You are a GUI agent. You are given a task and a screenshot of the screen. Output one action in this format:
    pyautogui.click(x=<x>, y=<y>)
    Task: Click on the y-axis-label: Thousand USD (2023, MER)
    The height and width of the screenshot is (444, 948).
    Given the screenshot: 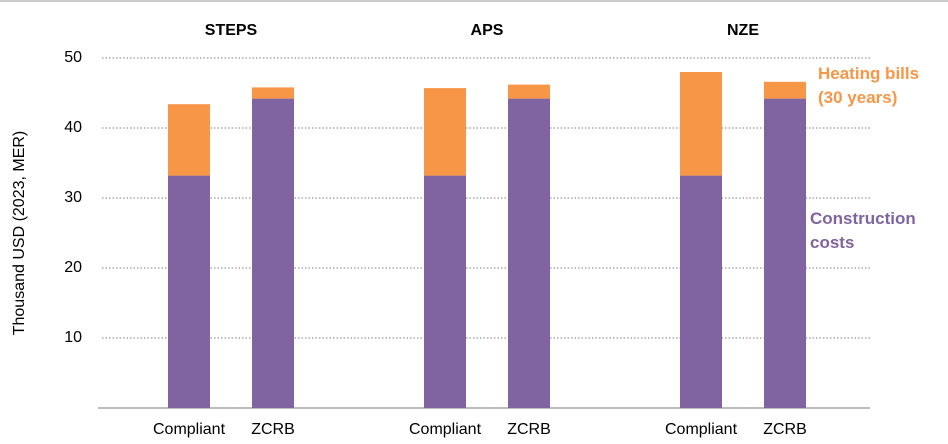 What is the action you would take?
    pyautogui.click(x=19, y=233)
    